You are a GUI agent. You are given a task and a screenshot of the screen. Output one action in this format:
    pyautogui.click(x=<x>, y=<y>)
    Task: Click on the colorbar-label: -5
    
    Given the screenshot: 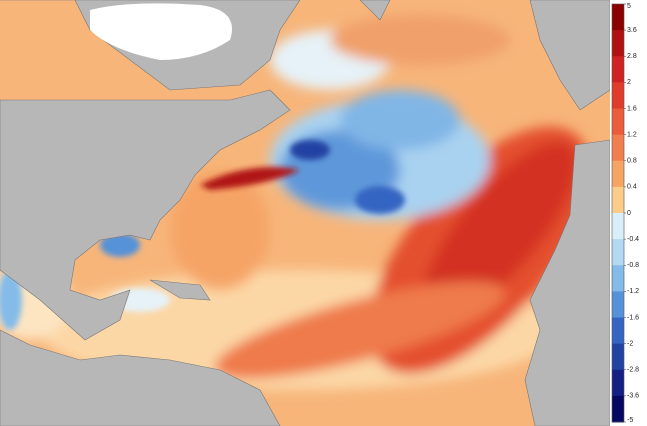 What is the action you would take?
    pyautogui.click(x=630, y=420)
    